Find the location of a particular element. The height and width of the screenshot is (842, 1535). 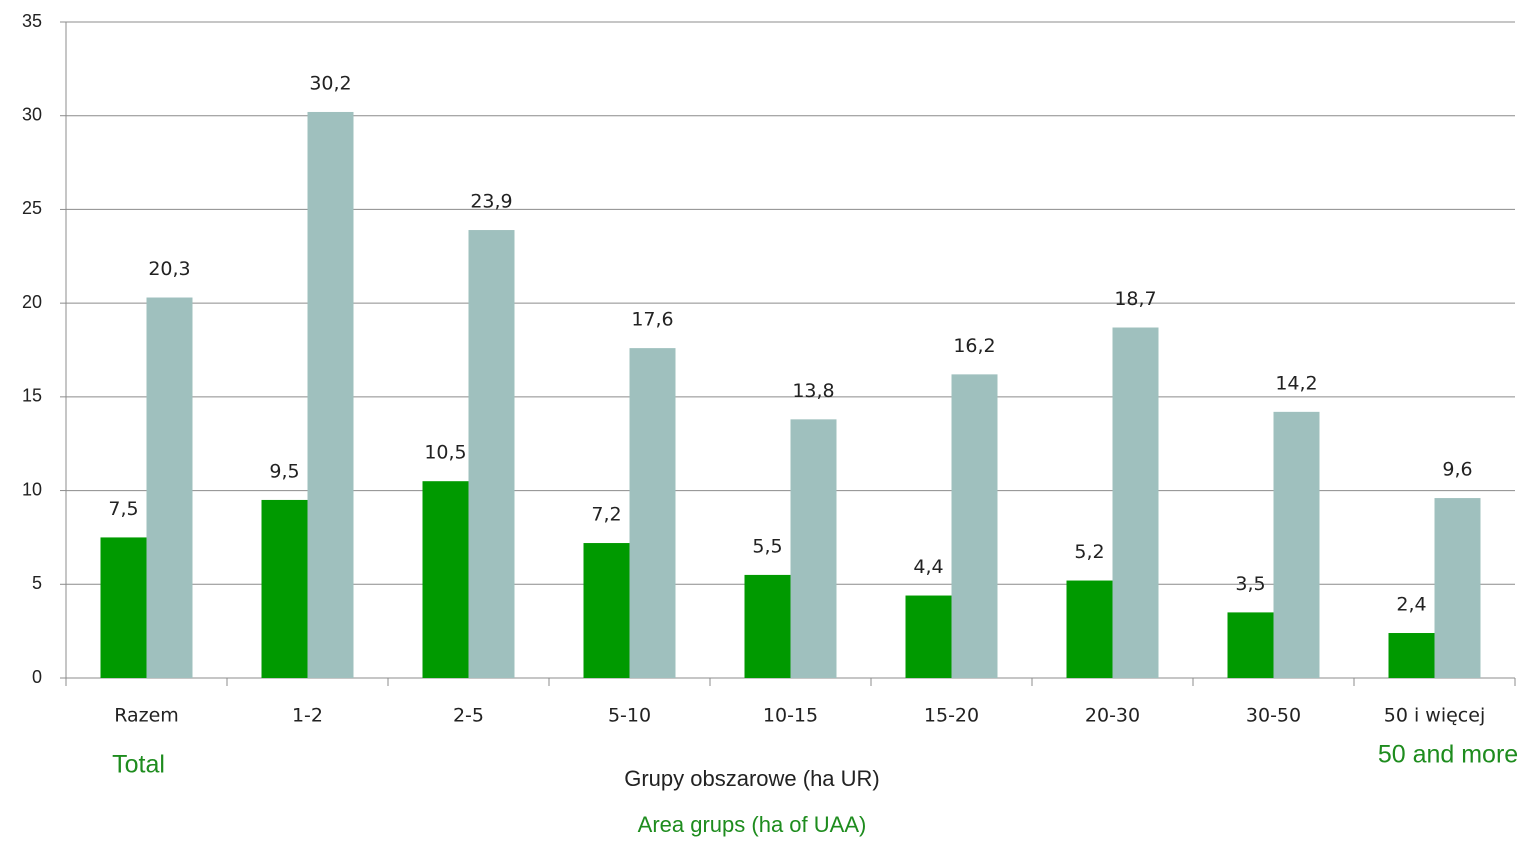

x-tick-label: 15-20 is located at coordinates (951, 716).